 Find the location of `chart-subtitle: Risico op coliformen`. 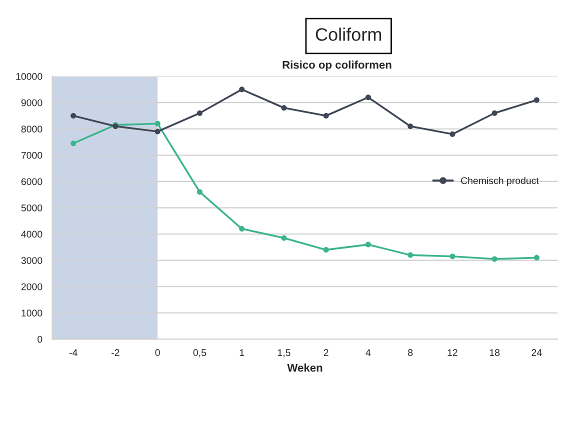

chart-subtitle: Risico op coliformen is located at coordinates (337, 65).